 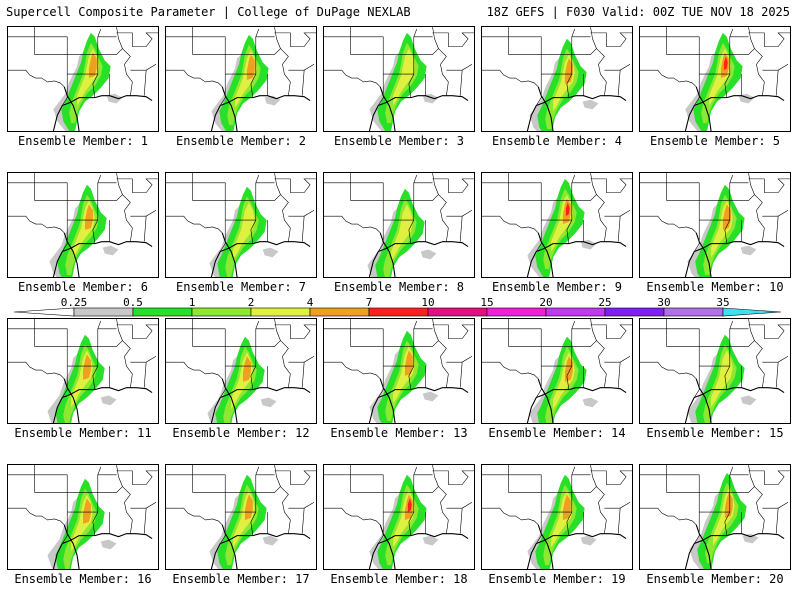 What do you see at coordinates (604, 302) in the screenshot?
I see `colorbar-tick-label: 25` at bounding box center [604, 302].